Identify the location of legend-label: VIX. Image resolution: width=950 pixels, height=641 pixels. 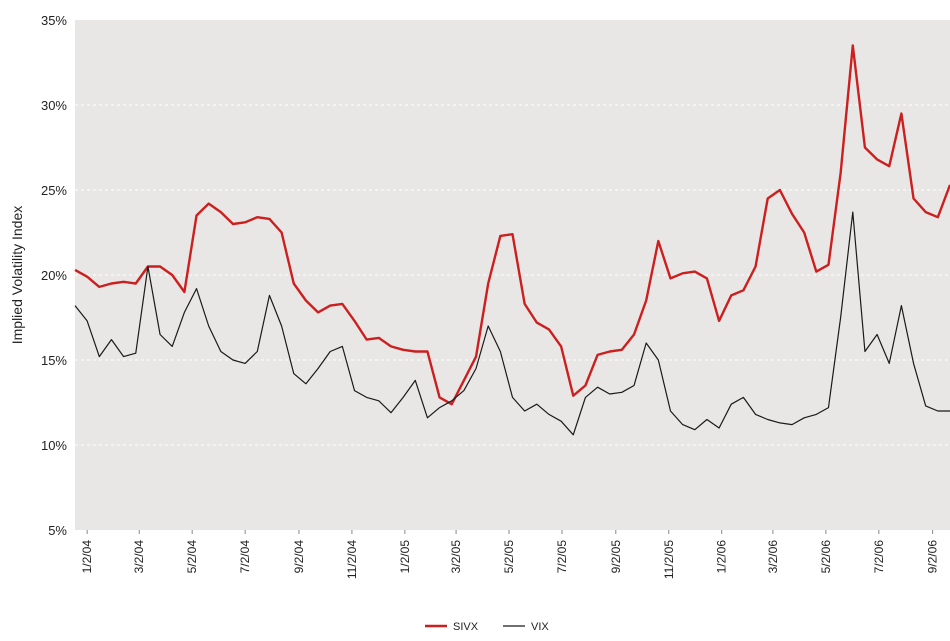
(540, 627).